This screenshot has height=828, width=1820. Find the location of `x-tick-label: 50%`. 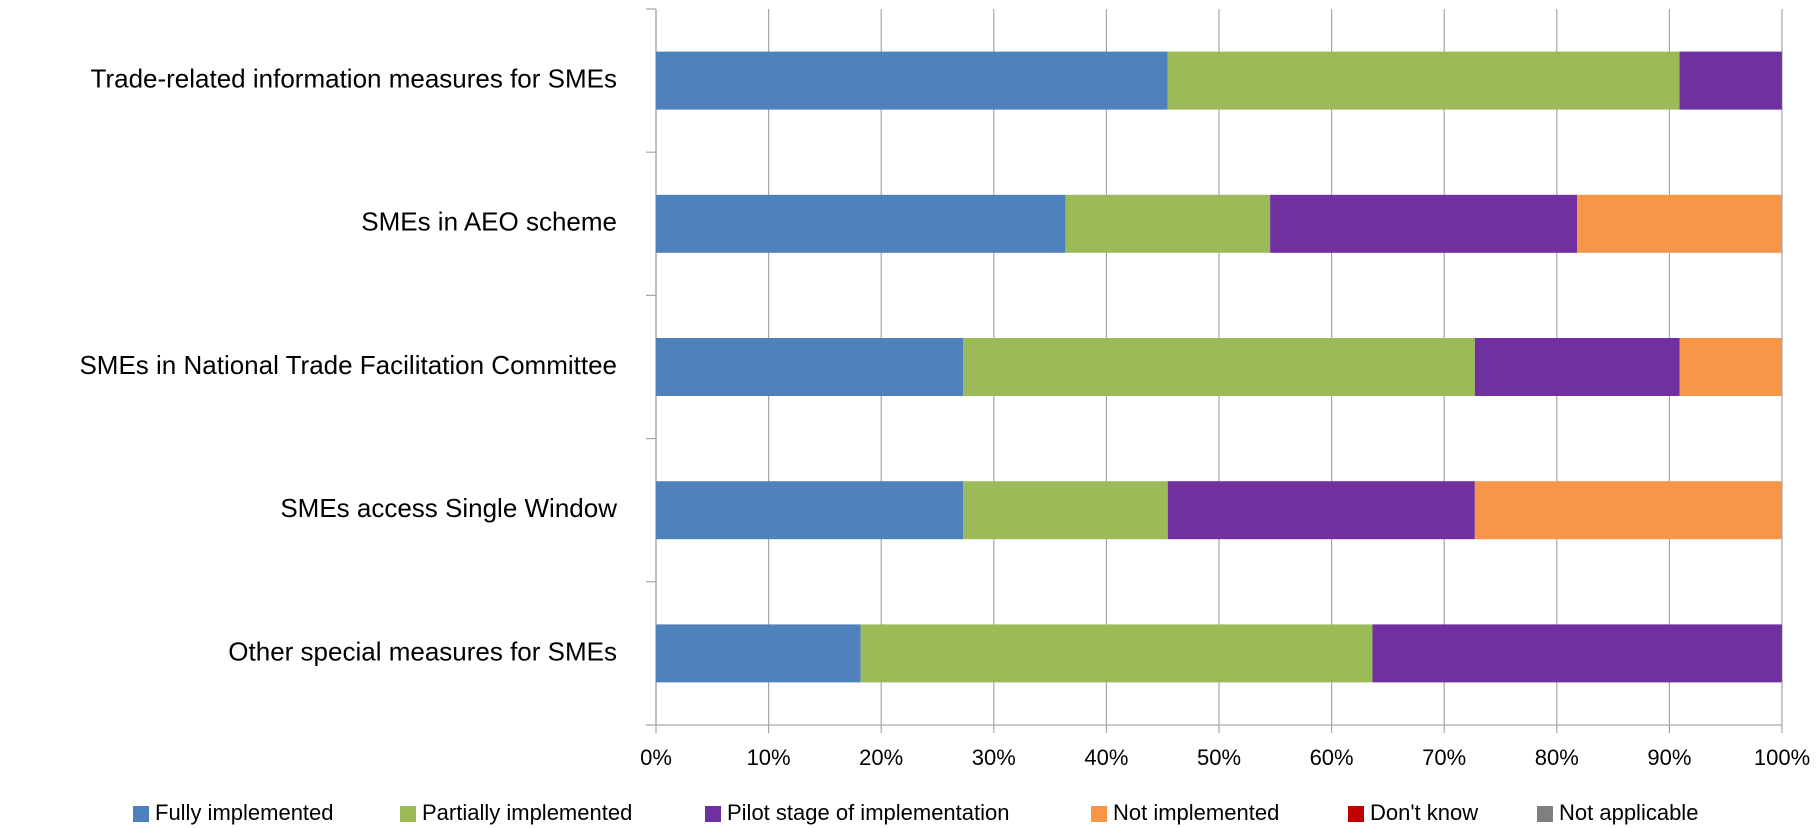

x-tick-label: 50% is located at coordinates (1219, 757).